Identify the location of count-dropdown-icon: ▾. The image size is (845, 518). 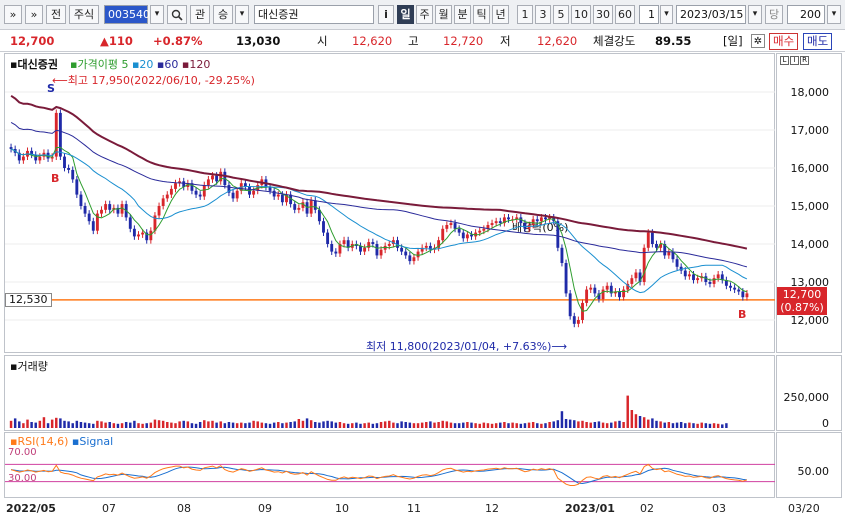
(666, 14).